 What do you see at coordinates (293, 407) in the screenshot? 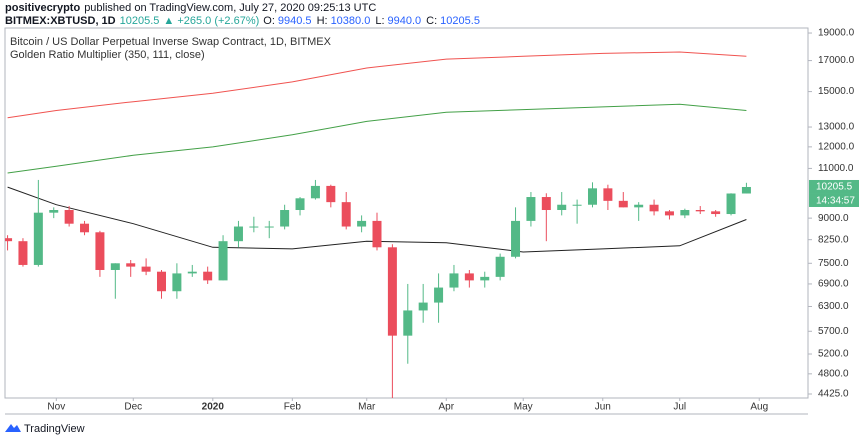
I see `x-tick-label: Feb` at bounding box center [293, 407].